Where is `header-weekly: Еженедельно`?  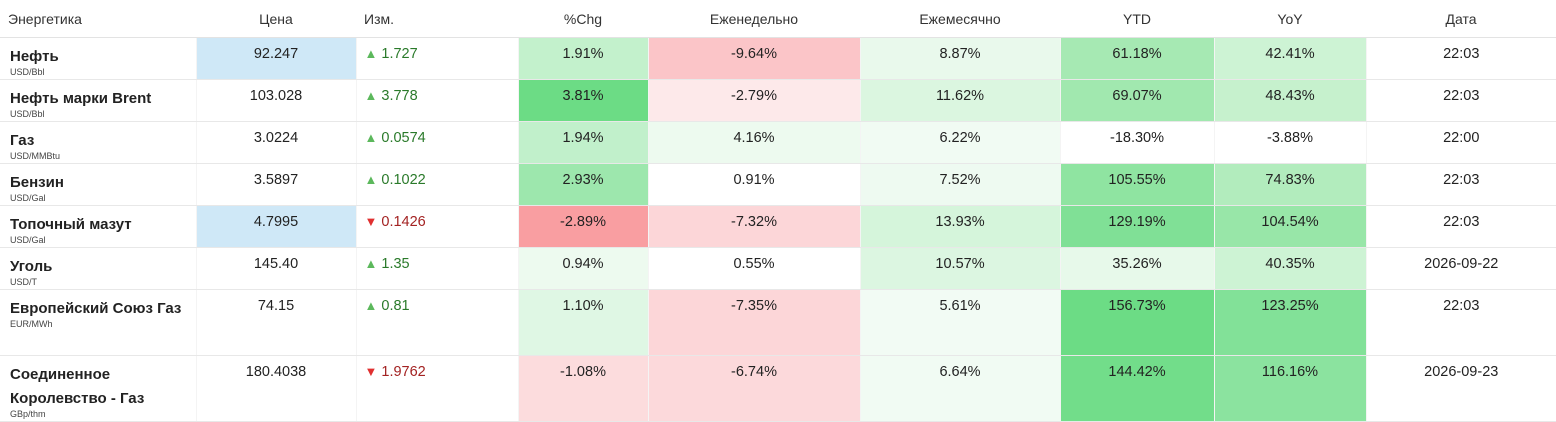 header-weekly: Еженедельно is located at coordinates (754, 19).